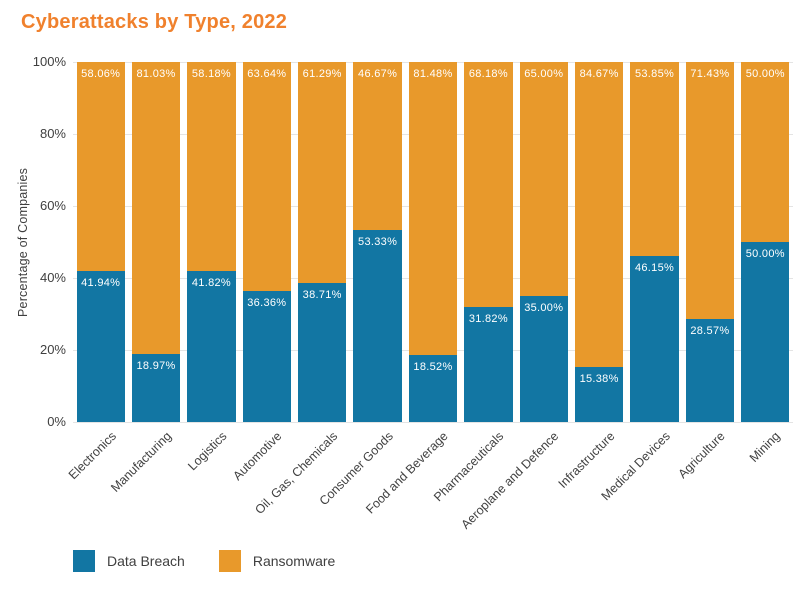  What do you see at coordinates (710, 191) in the screenshot?
I see `bar-segment-ransomware: 71.43%` at bounding box center [710, 191].